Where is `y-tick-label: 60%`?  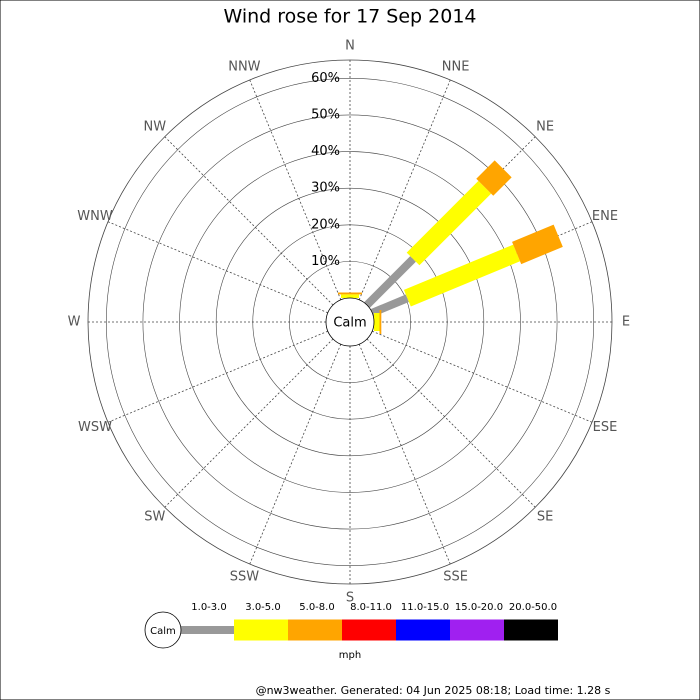 y-tick-label: 60% is located at coordinates (325, 78).